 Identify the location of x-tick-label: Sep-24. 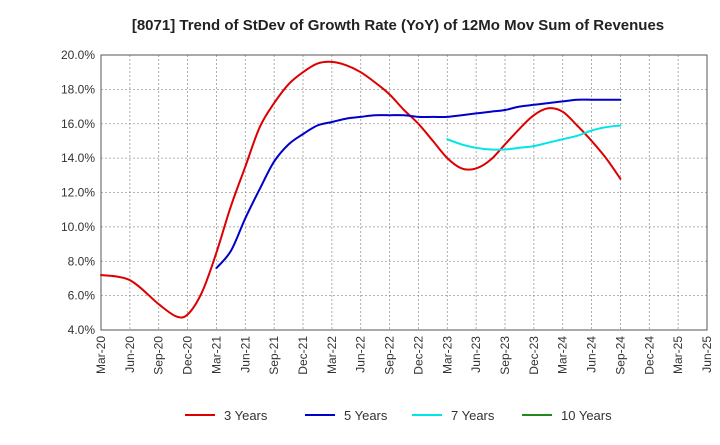
(620, 355).